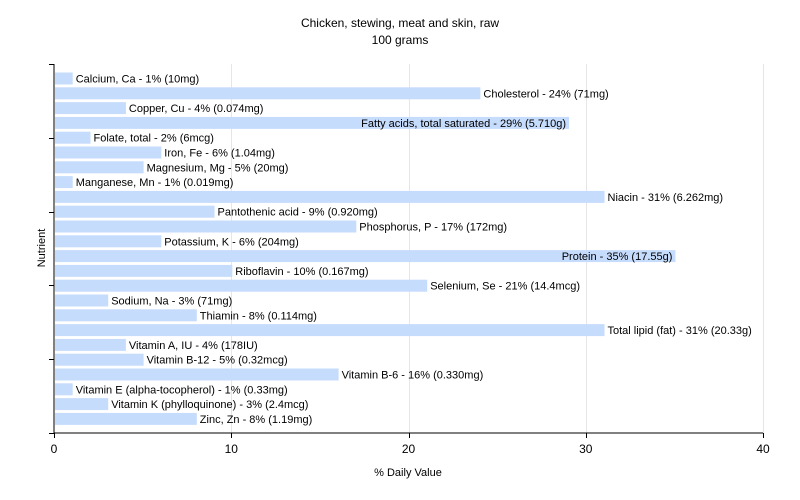  What do you see at coordinates (209, 405) in the screenshot?
I see `bar-label: Vitamin K (phylloquinone) - 3% (2.4mcg)` at bounding box center [209, 405].